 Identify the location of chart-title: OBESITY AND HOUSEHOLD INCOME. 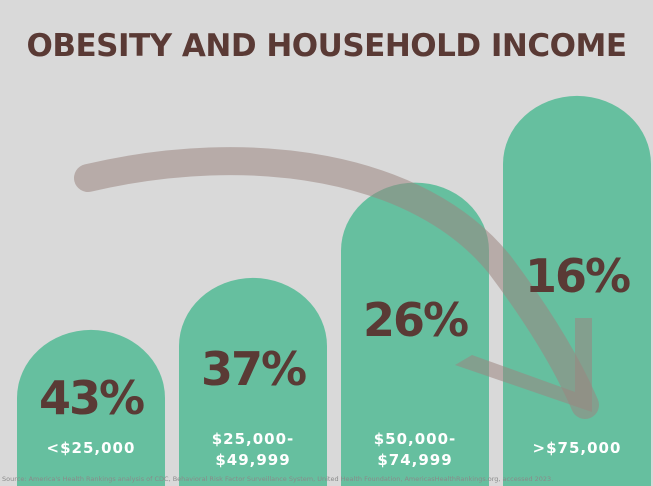
(326, 46).